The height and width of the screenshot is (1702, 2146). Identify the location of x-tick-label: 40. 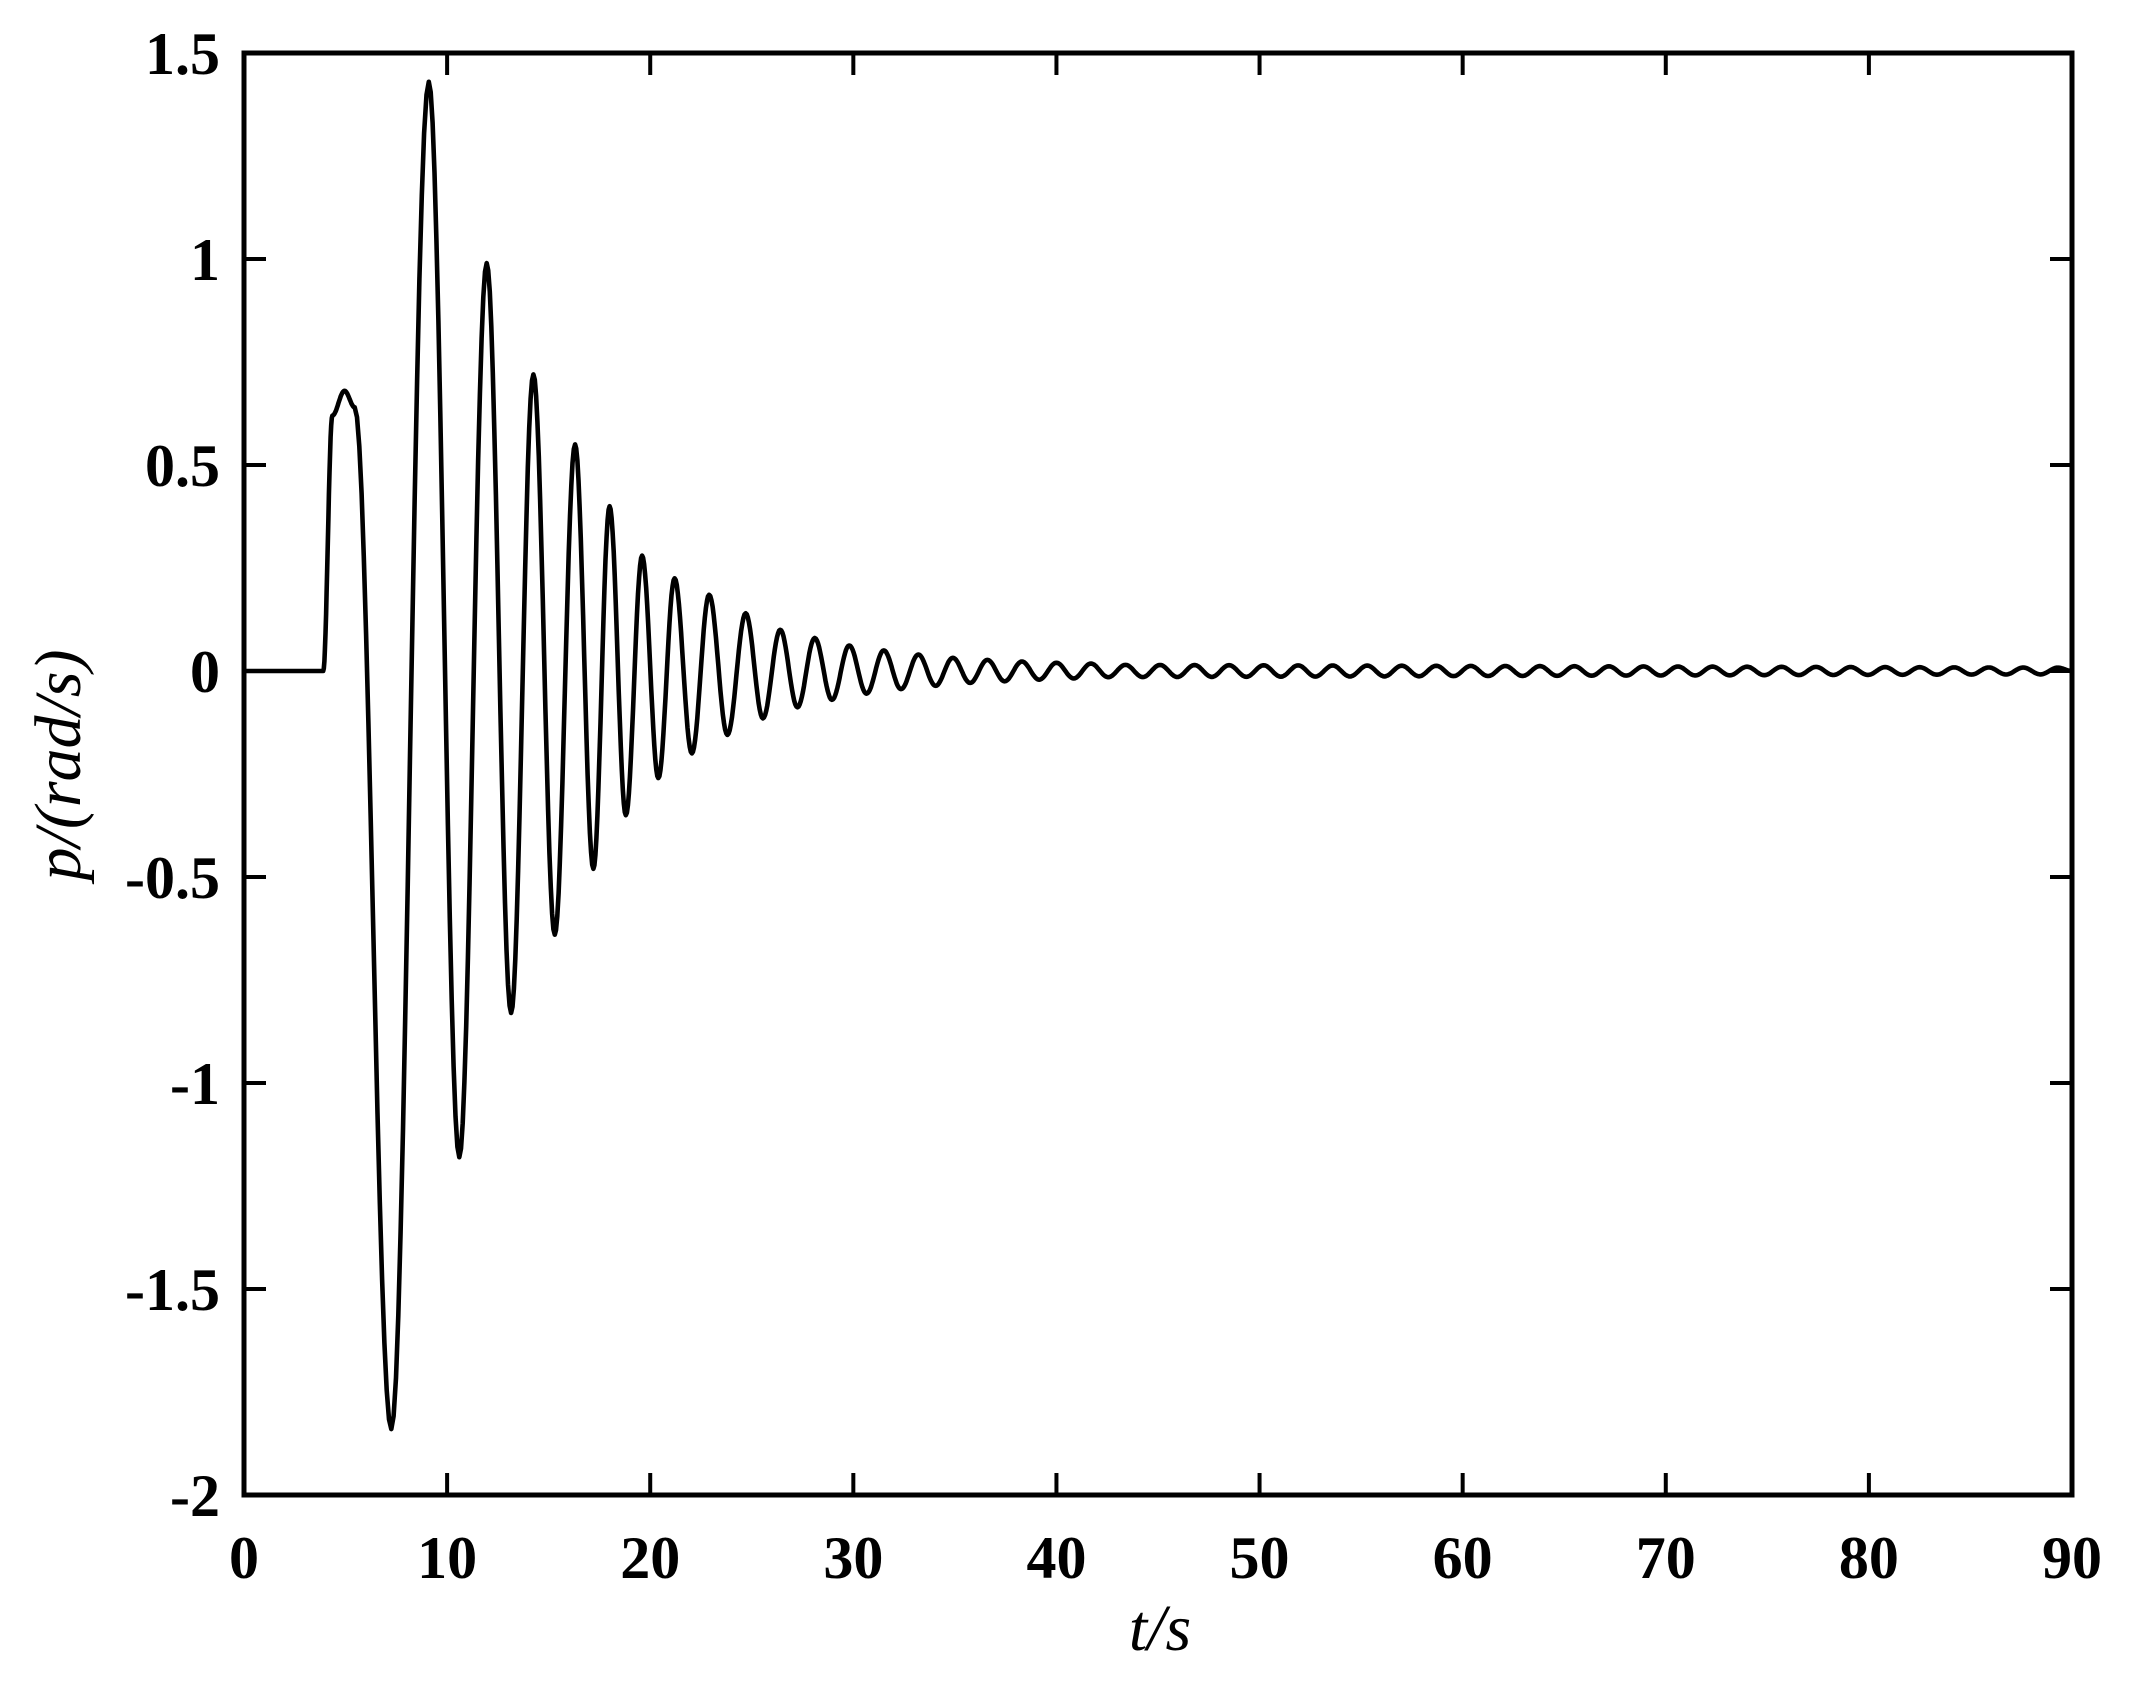
(1056, 1558).